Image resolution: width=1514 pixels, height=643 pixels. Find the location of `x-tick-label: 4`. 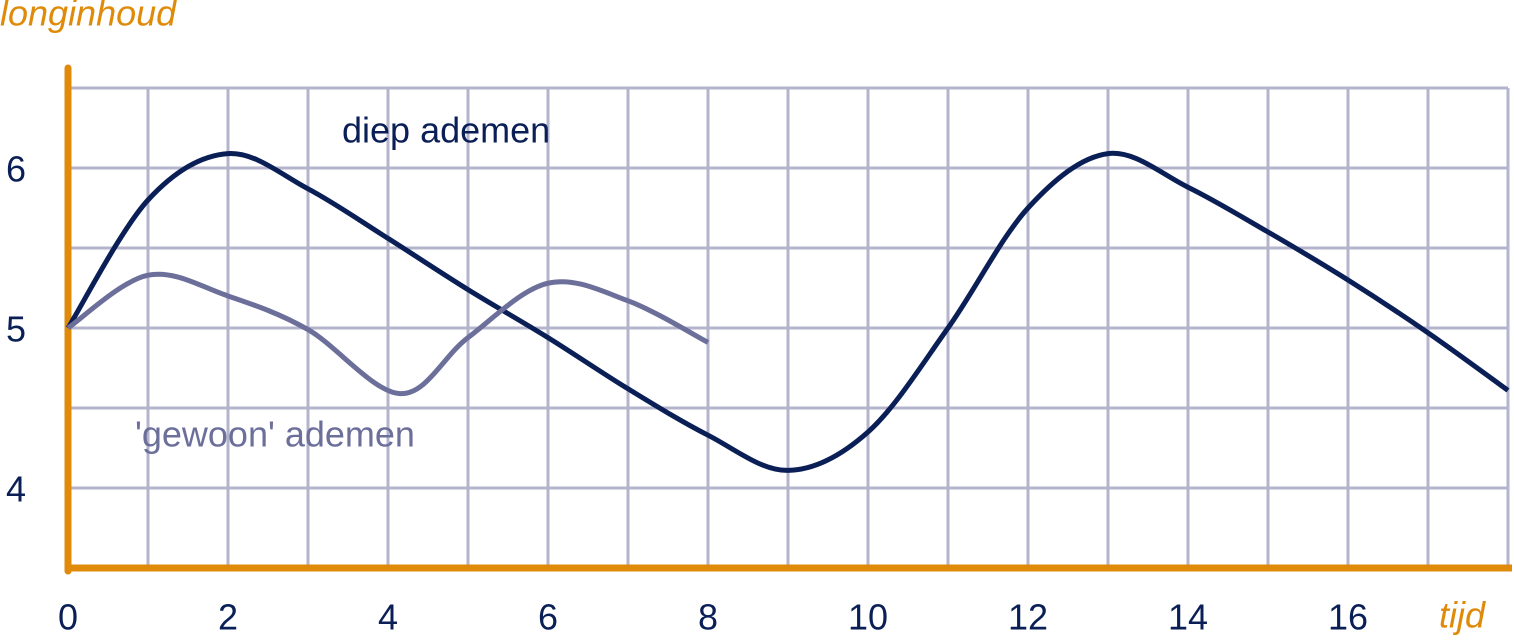

x-tick-label: 4 is located at coordinates (388, 617).